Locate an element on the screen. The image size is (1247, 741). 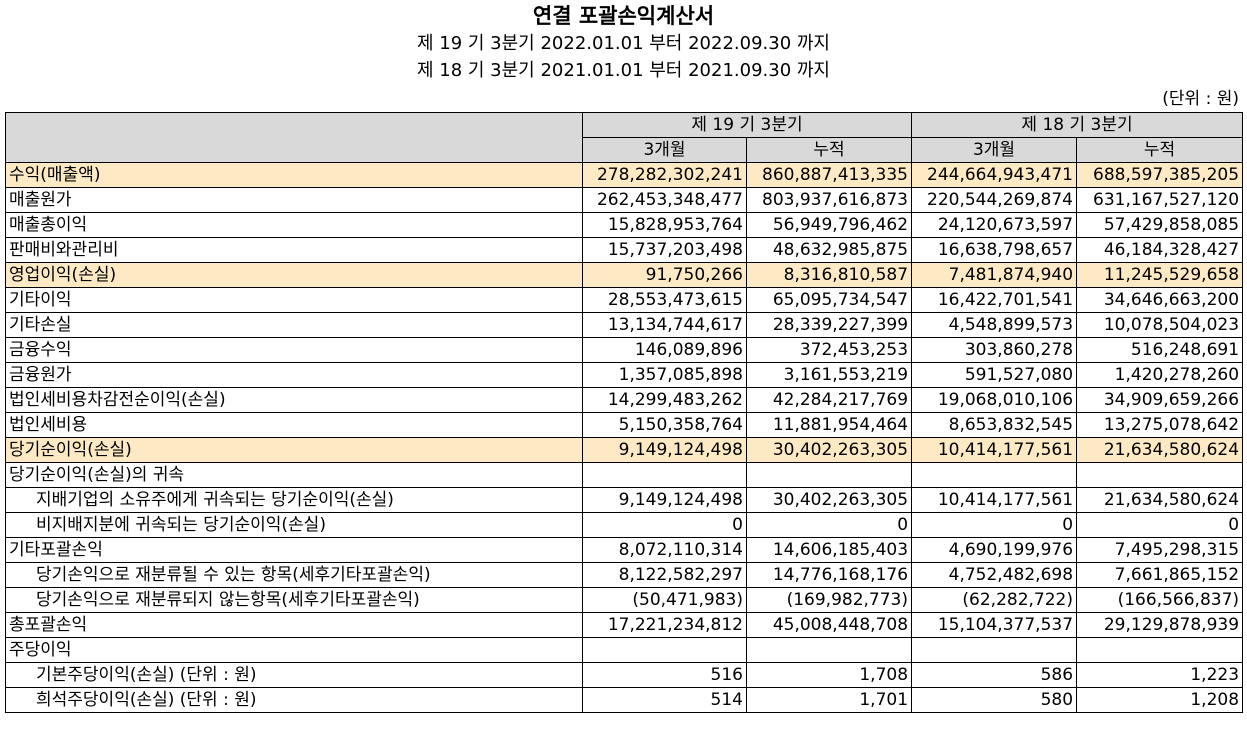
row-value: 13,134,744,617 is located at coordinates (664, 325).